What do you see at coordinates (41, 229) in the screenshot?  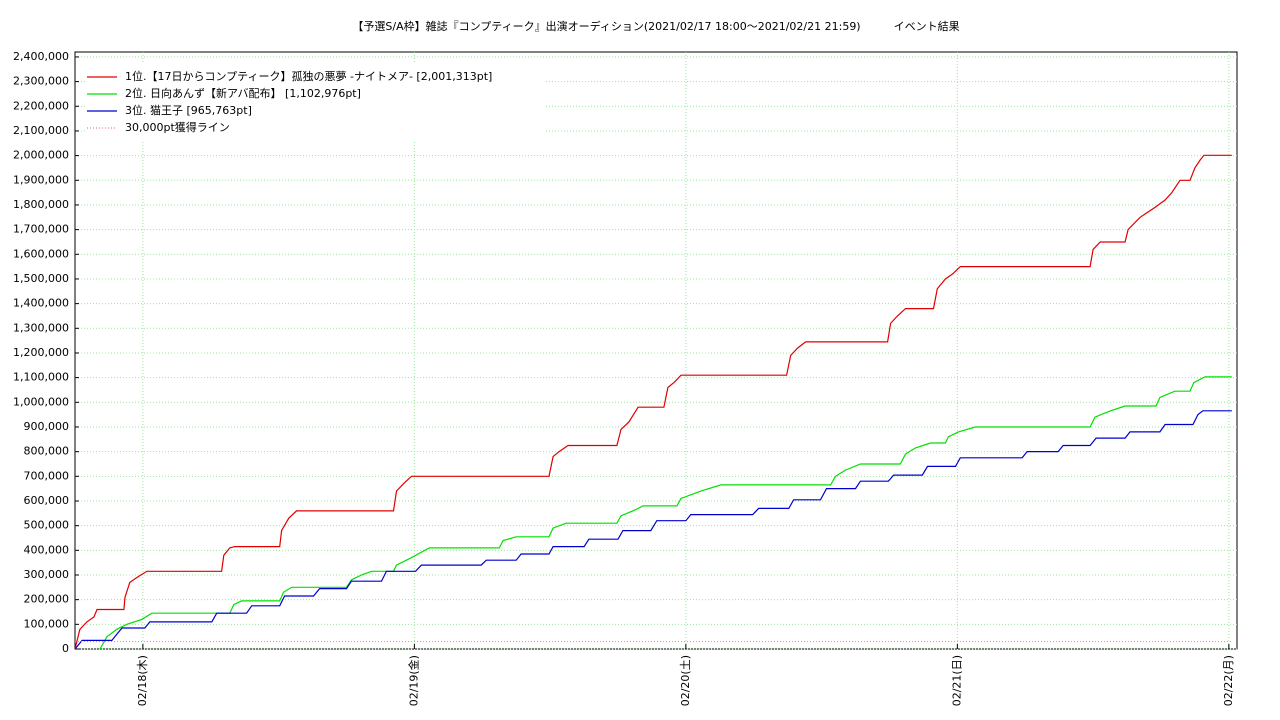 I see `y-tick-label: 1,700,000` at bounding box center [41, 229].